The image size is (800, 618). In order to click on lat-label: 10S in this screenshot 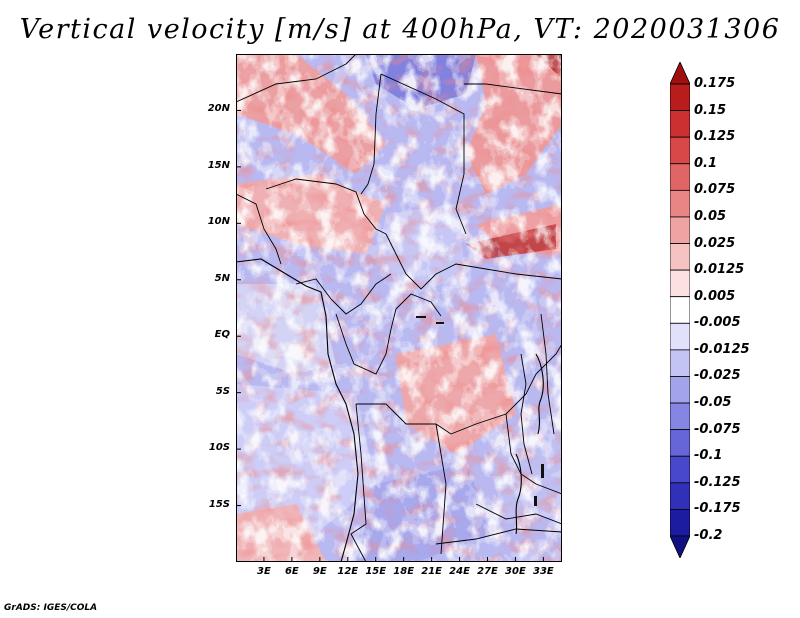, I will do `click(219, 448)`.